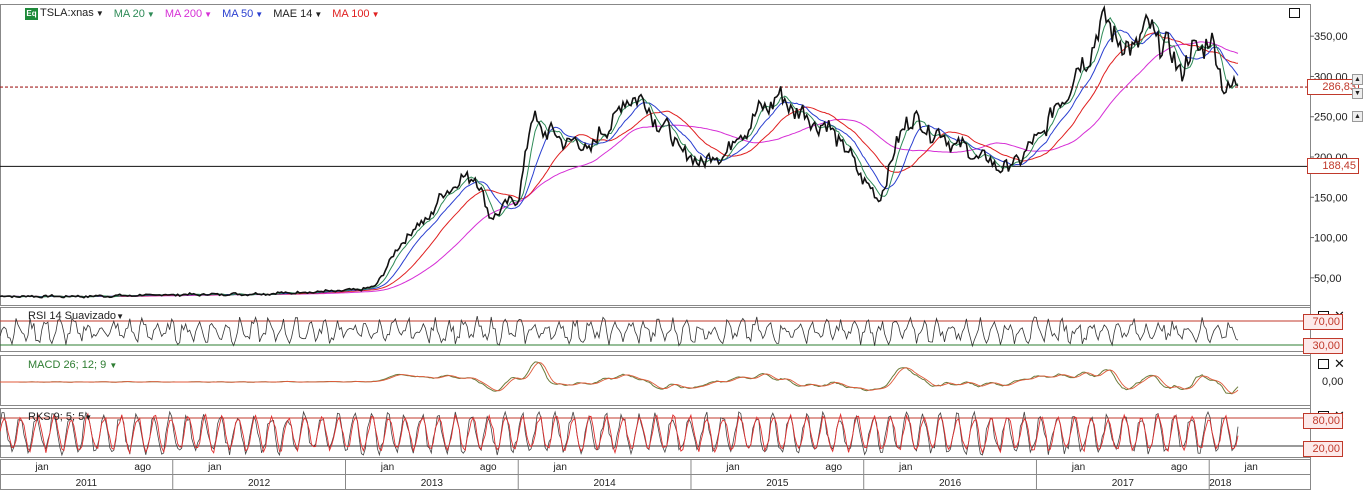  I want to click on macd-panel-label: MACD 26; 12; 9 ▼, so click(73, 365).